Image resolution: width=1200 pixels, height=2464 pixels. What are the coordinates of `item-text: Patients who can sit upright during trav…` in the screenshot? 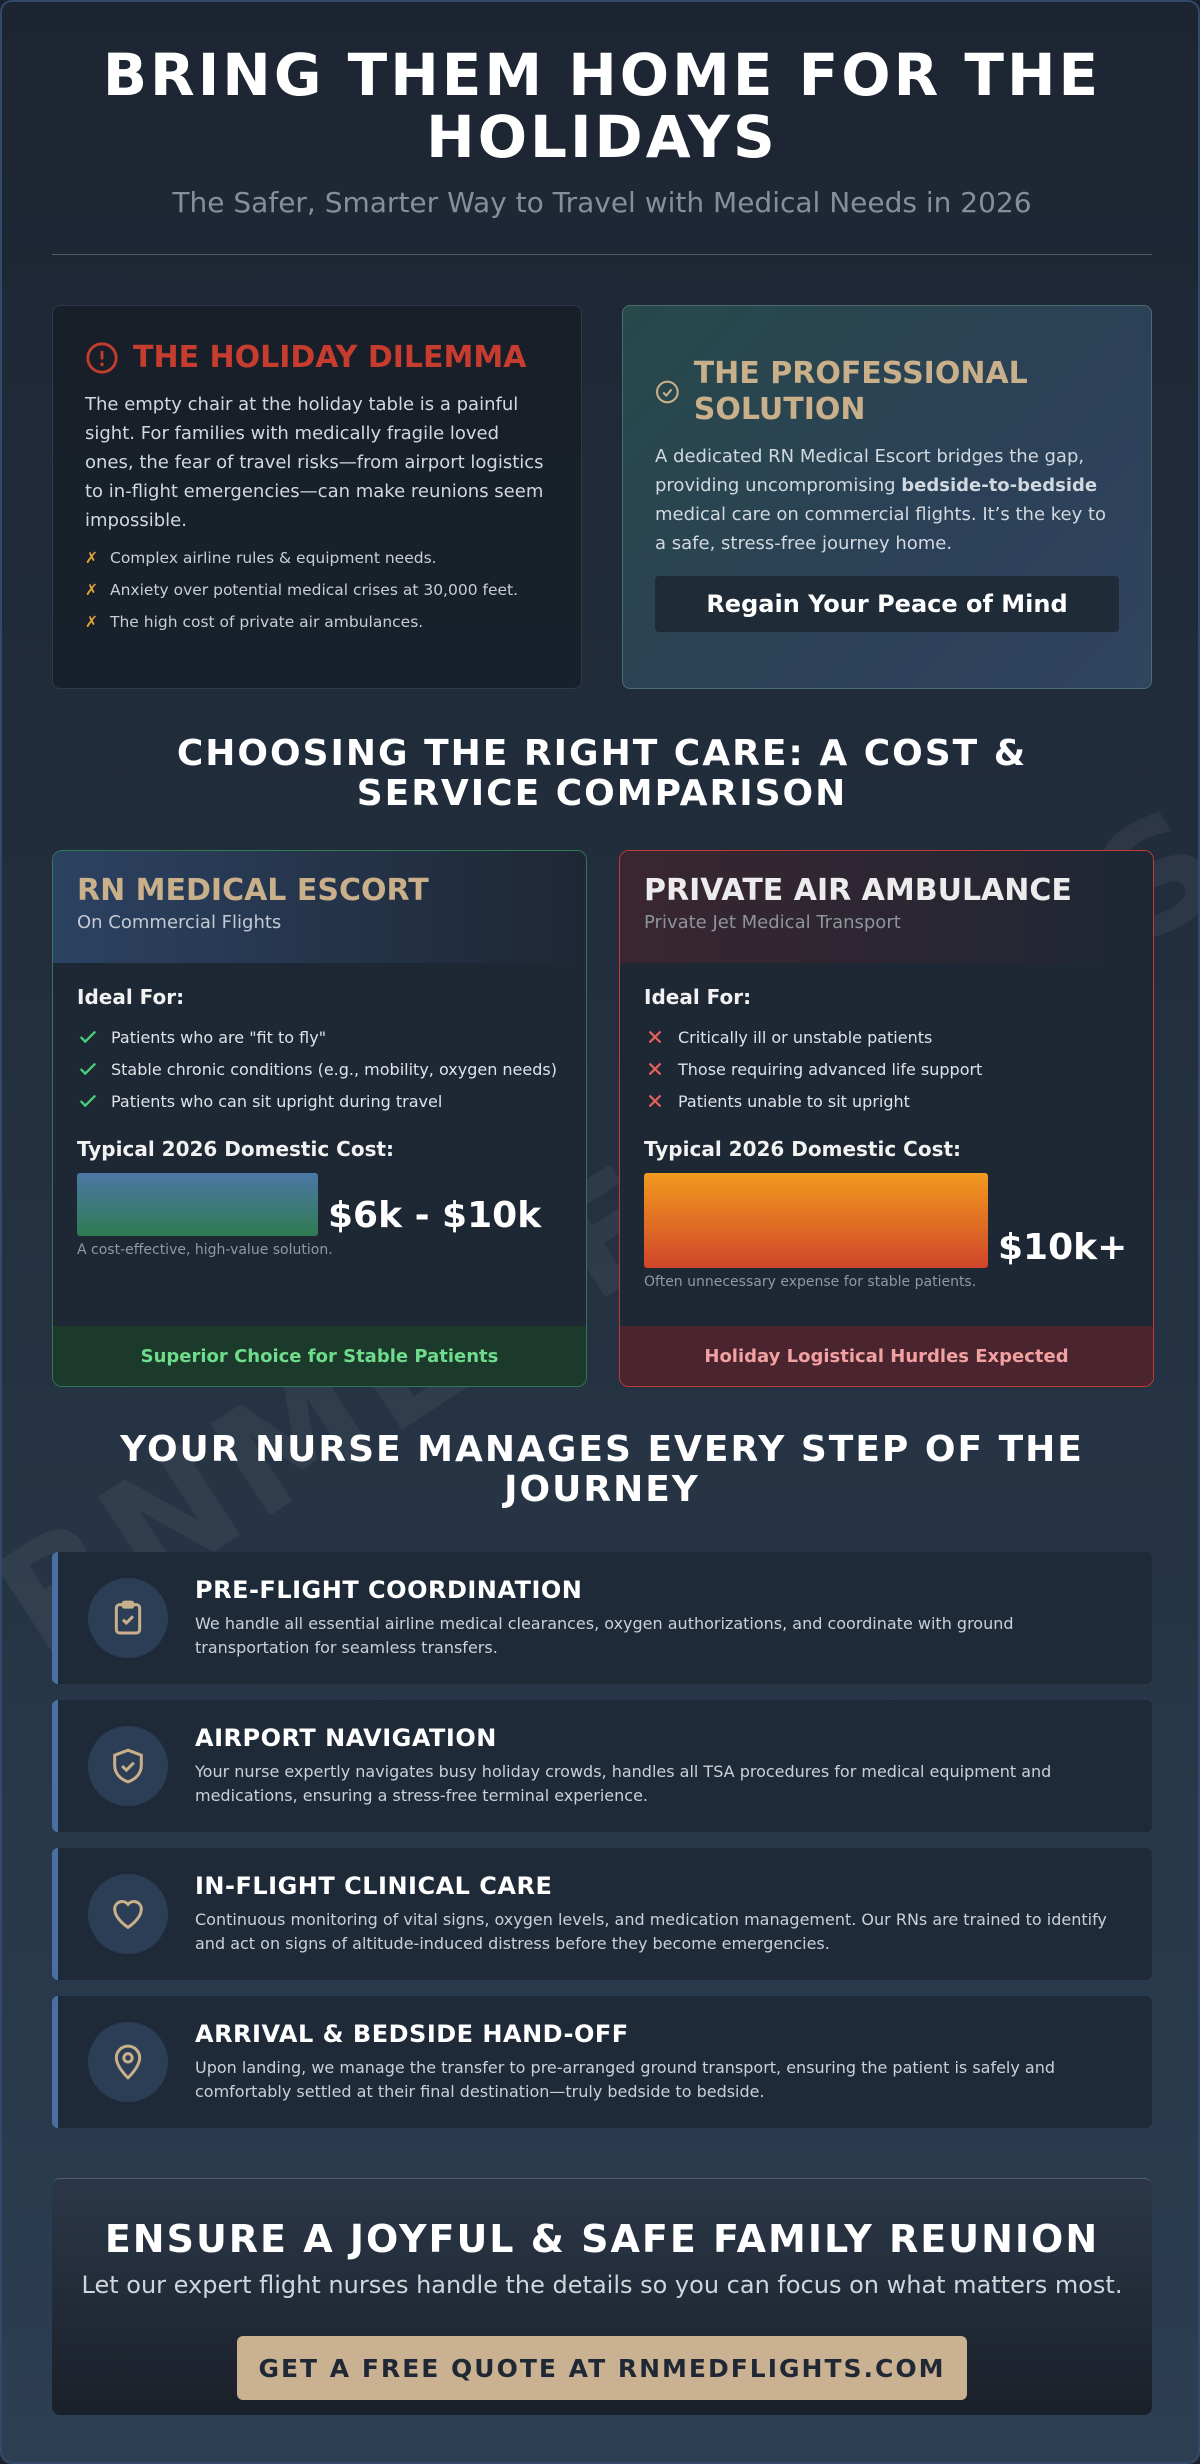 It's located at (277, 1101).